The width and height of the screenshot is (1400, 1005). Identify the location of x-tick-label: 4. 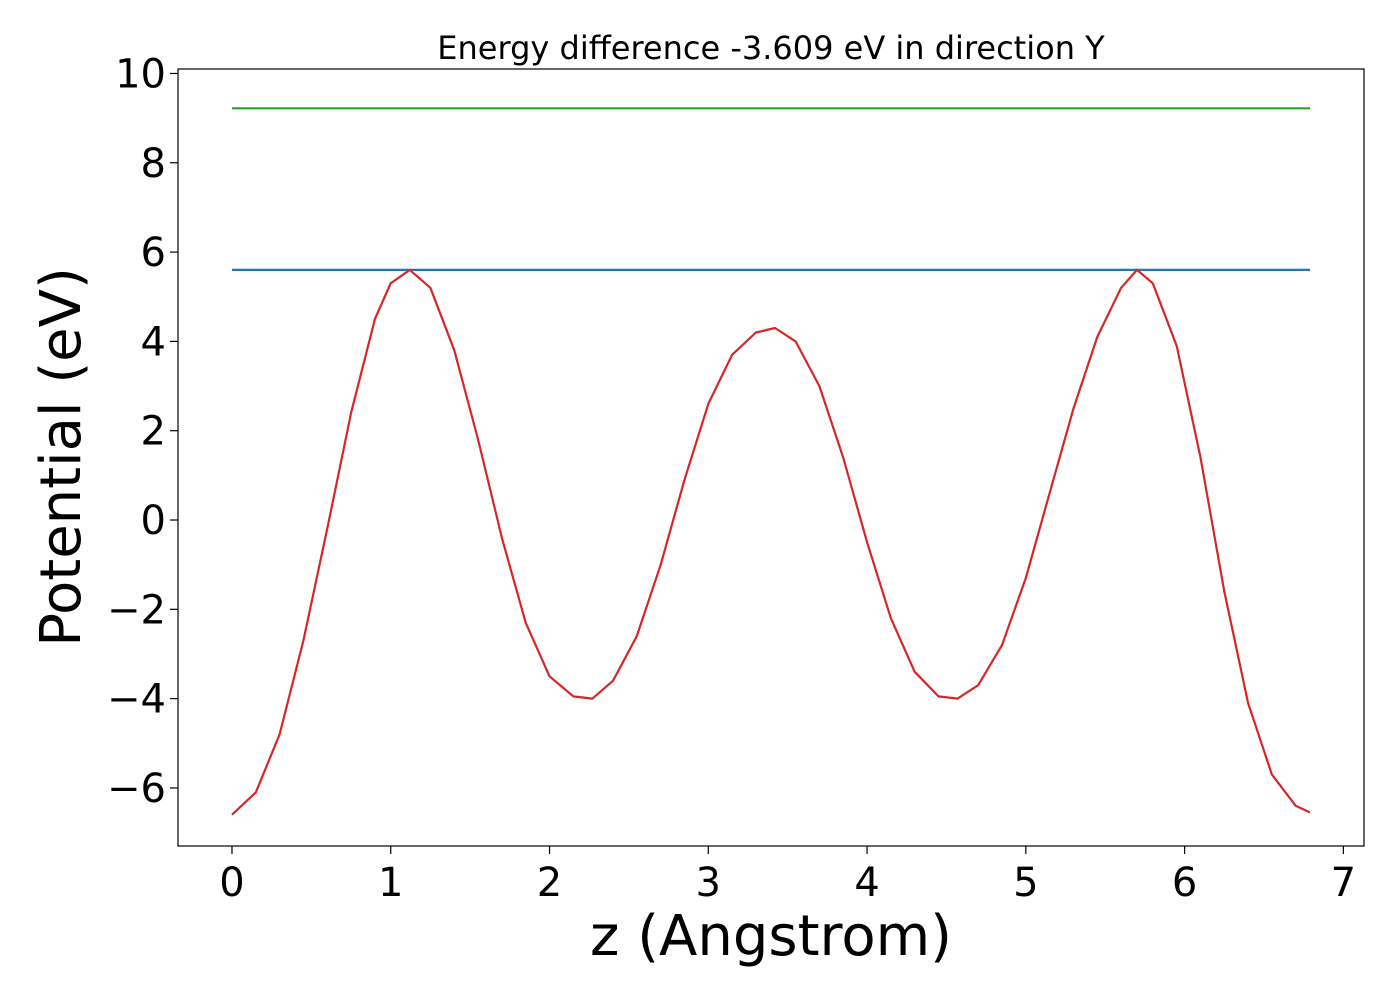
(866, 883).